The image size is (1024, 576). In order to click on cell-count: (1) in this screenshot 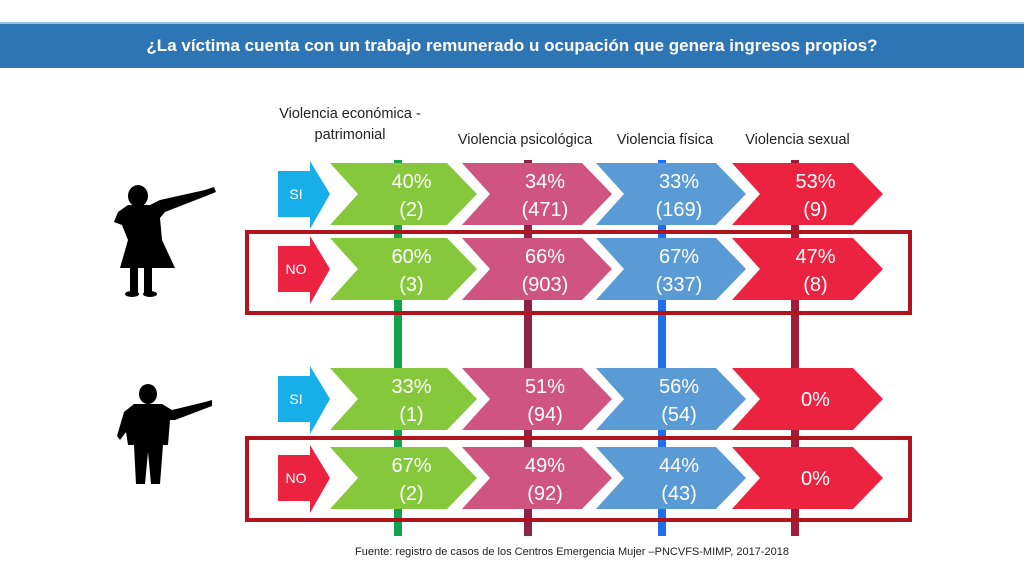, I will do `click(411, 415)`.